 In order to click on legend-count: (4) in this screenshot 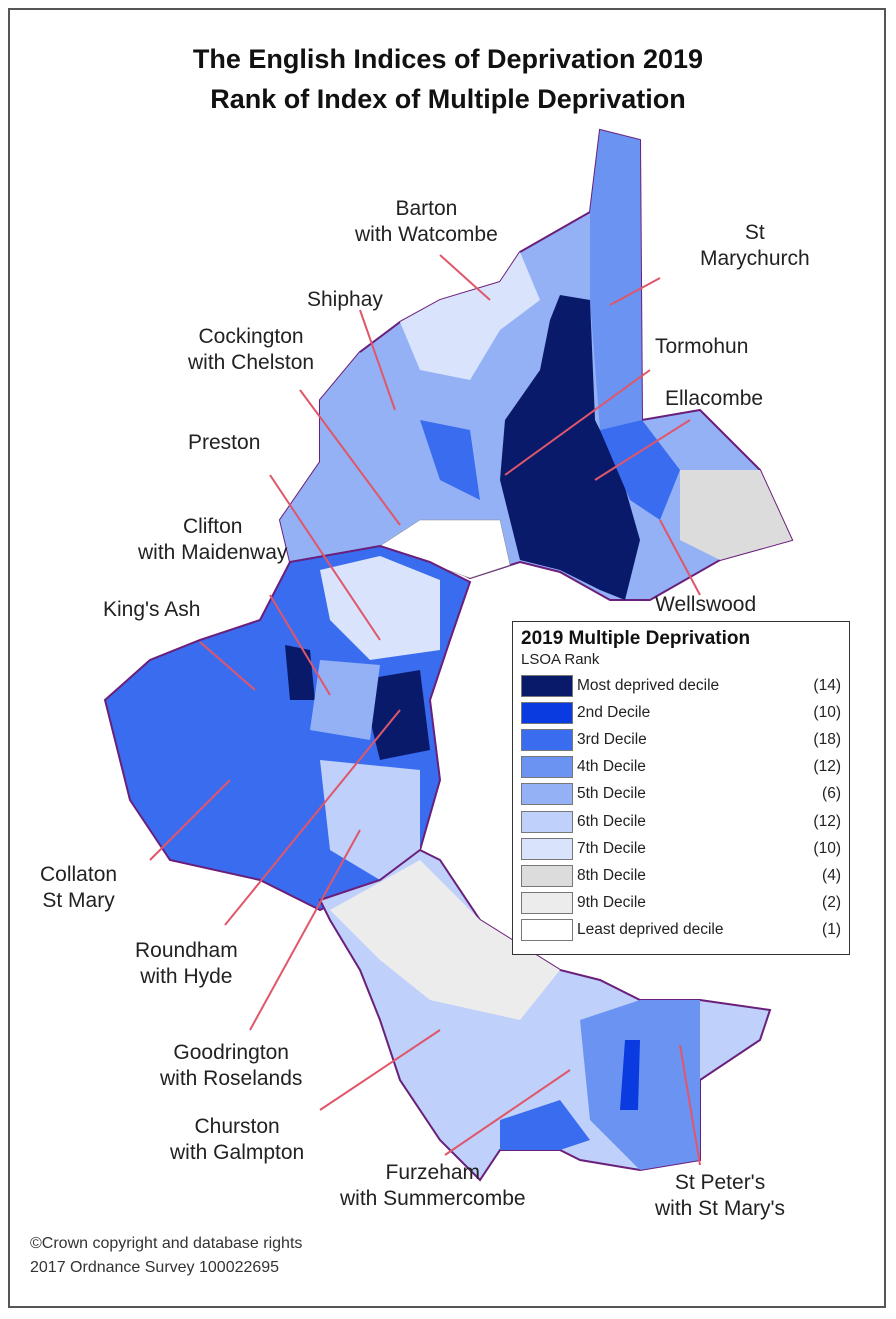, I will do `click(831, 875)`.